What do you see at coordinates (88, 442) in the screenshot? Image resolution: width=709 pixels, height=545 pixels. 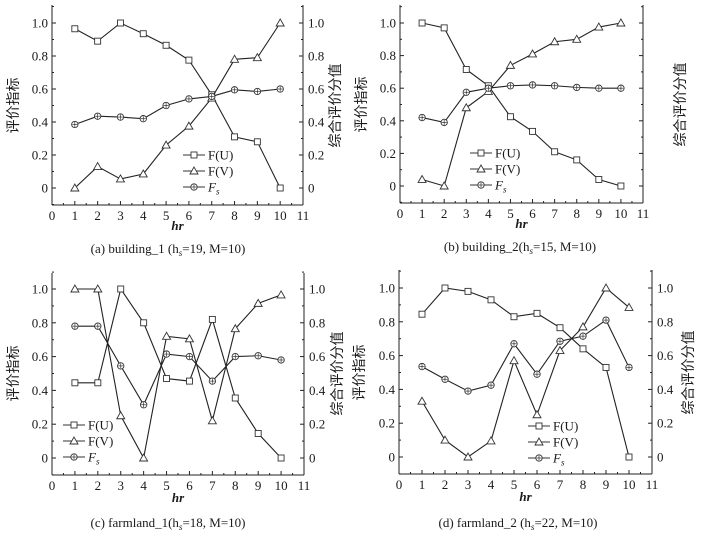 I see `legend: F(U)F(V)Fs` at bounding box center [88, 442].